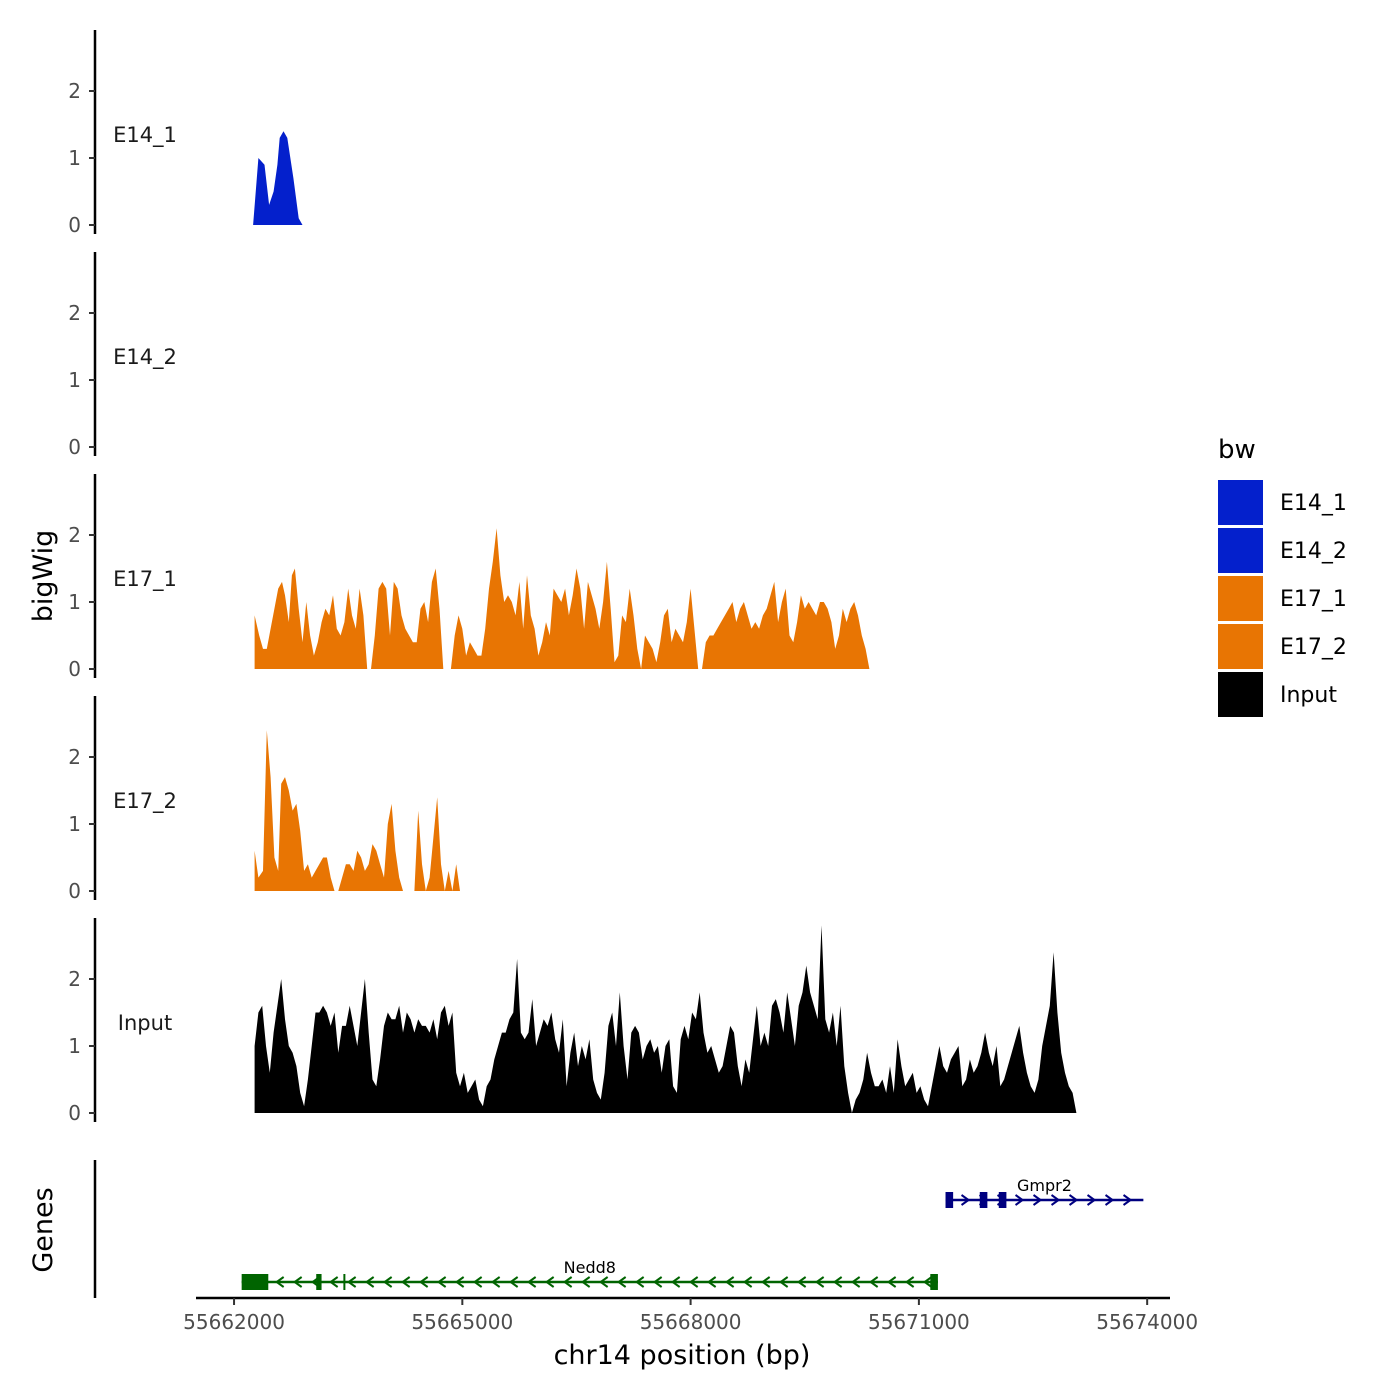  I want to click on legend-label: E14_1, so click(1313, 503).